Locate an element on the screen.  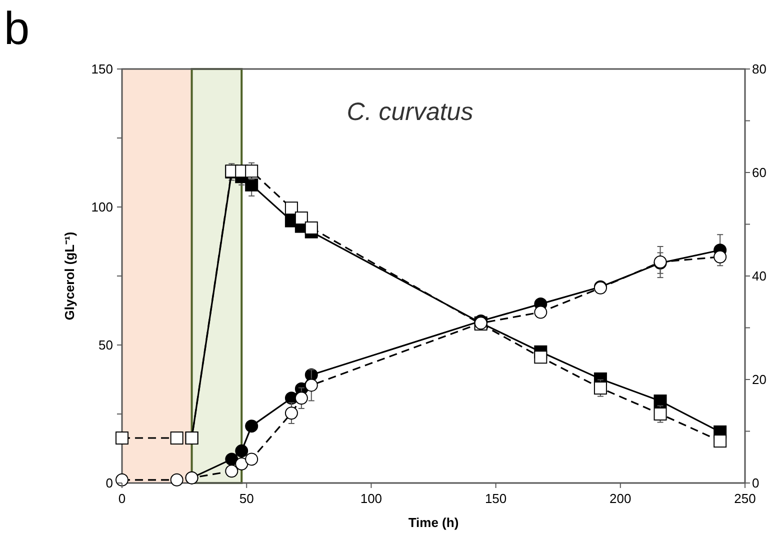
x-tick-label: 250 is located at coordinates (745, 498).